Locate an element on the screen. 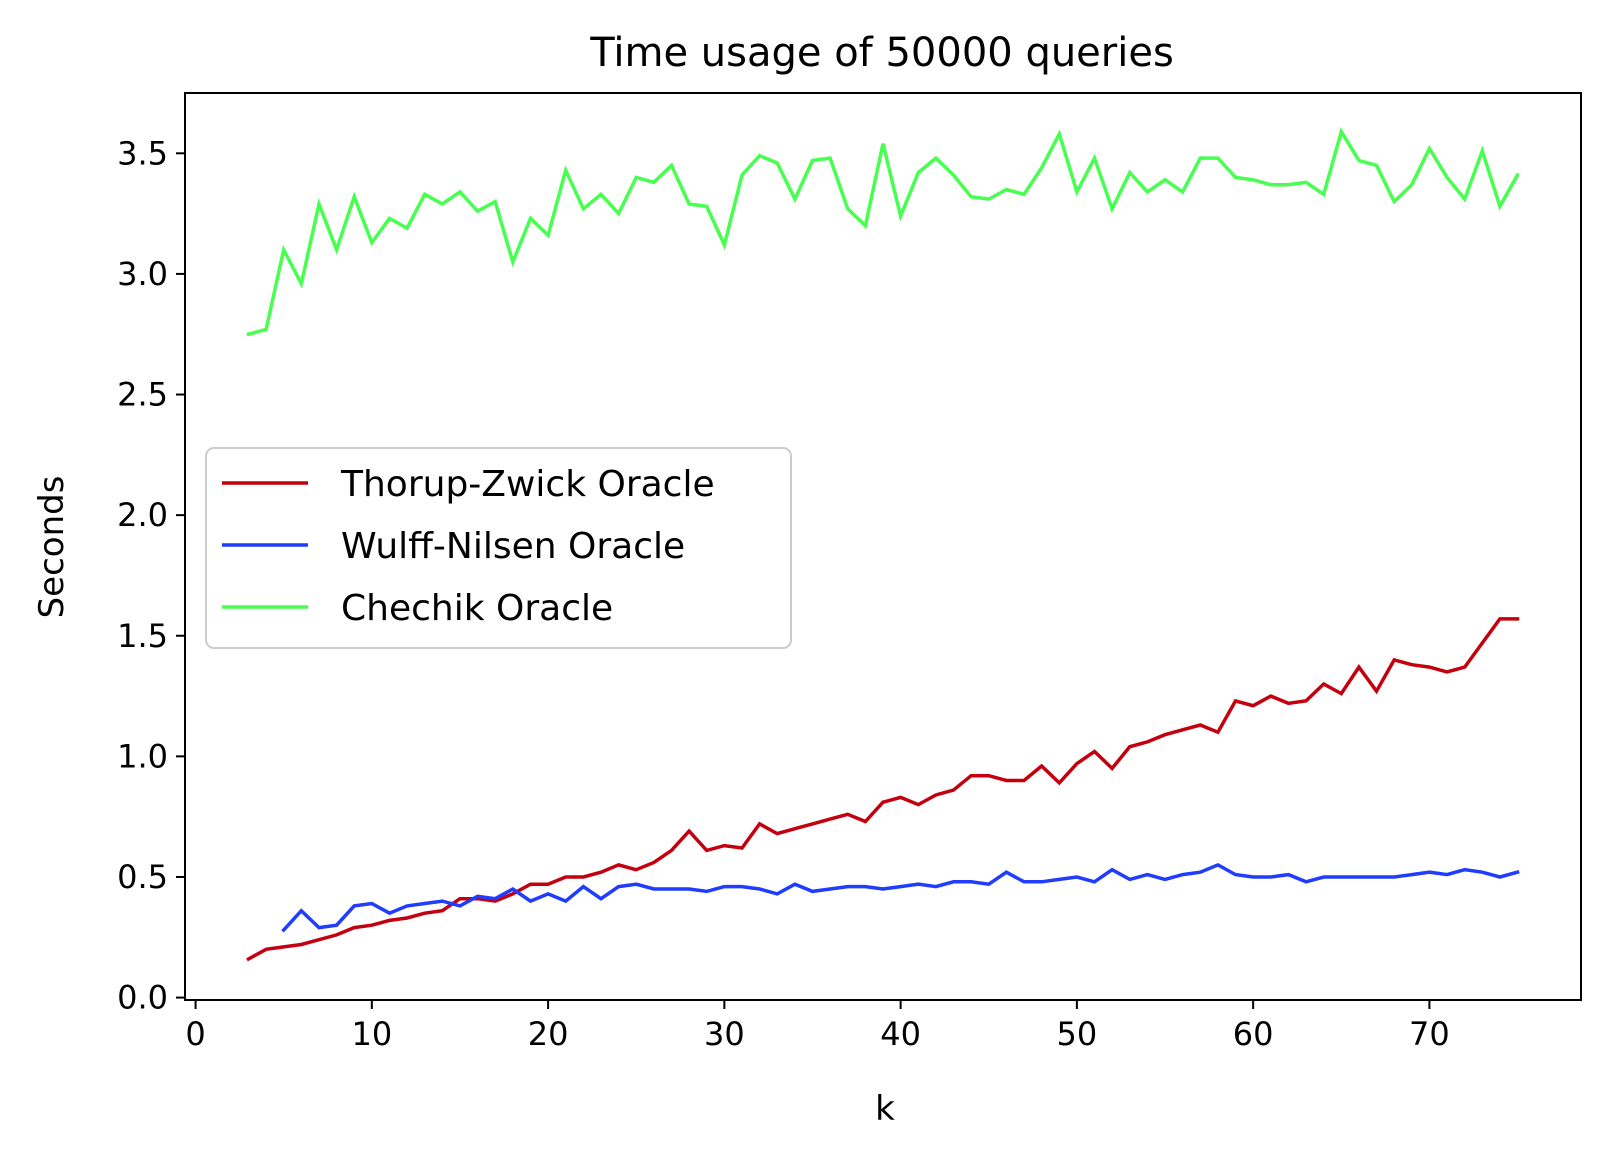 The image size is (1609, 1158). legend-label-chechik-oracle: Chechik Oracle is located at coordinates (477, 608).